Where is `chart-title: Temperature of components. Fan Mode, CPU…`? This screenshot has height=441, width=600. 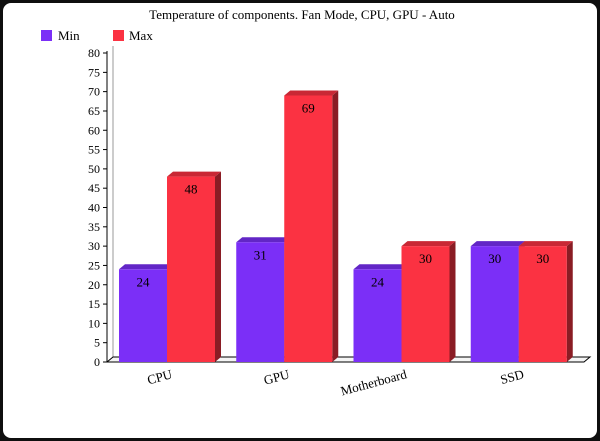 chart-title: Temperature of components. Fan Mode, CPU… is located at coordinates (302, 14).